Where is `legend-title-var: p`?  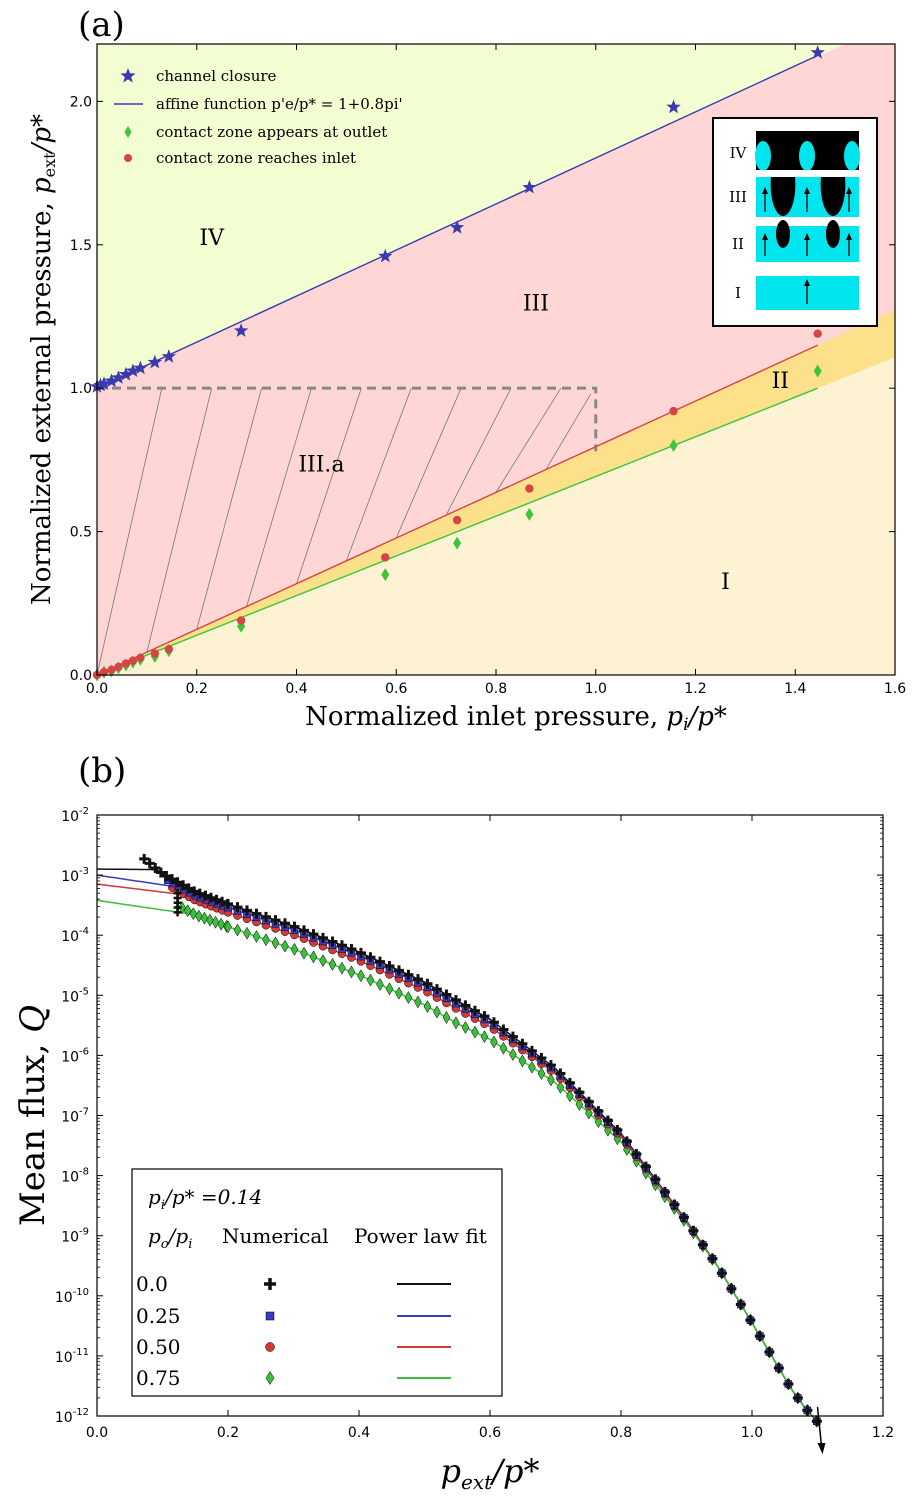 legend-title-var: p is located at coordinates (154, 1197).